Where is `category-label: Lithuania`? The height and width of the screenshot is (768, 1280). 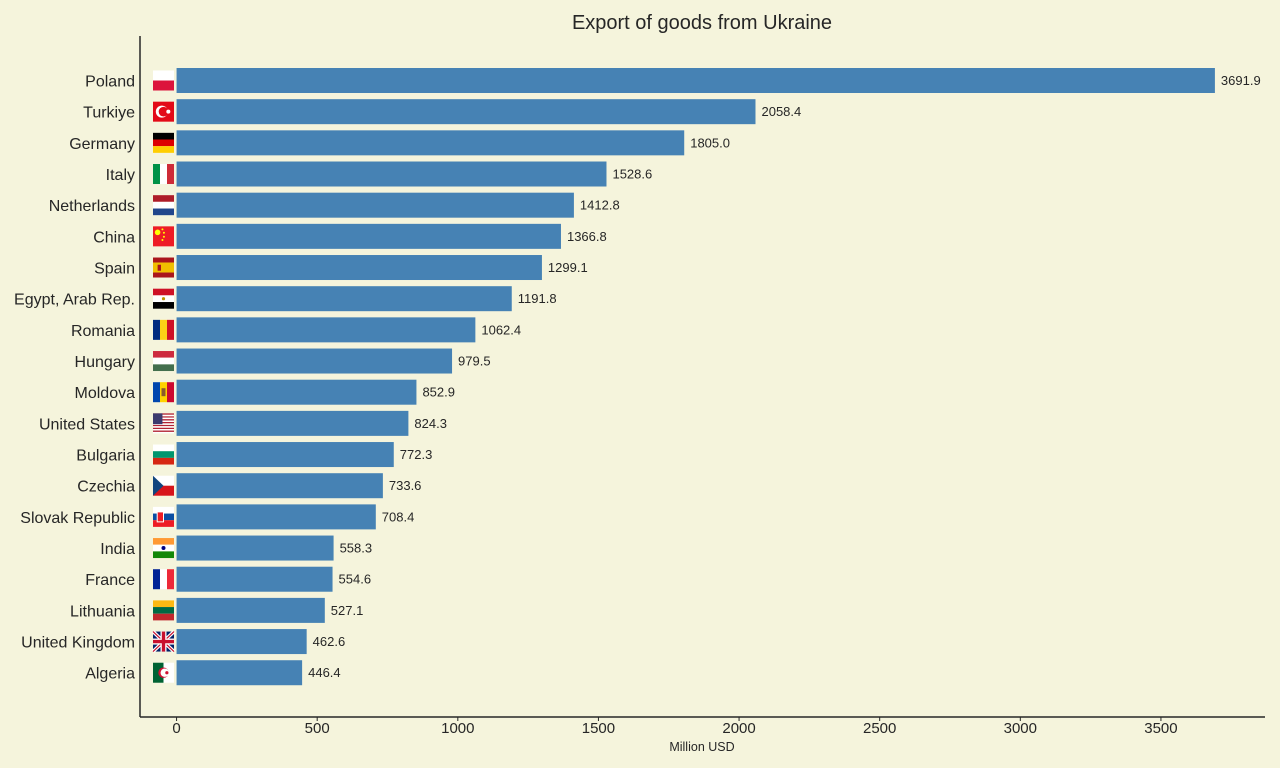
category-label: Lithuania is located at coordinates (102, 611).